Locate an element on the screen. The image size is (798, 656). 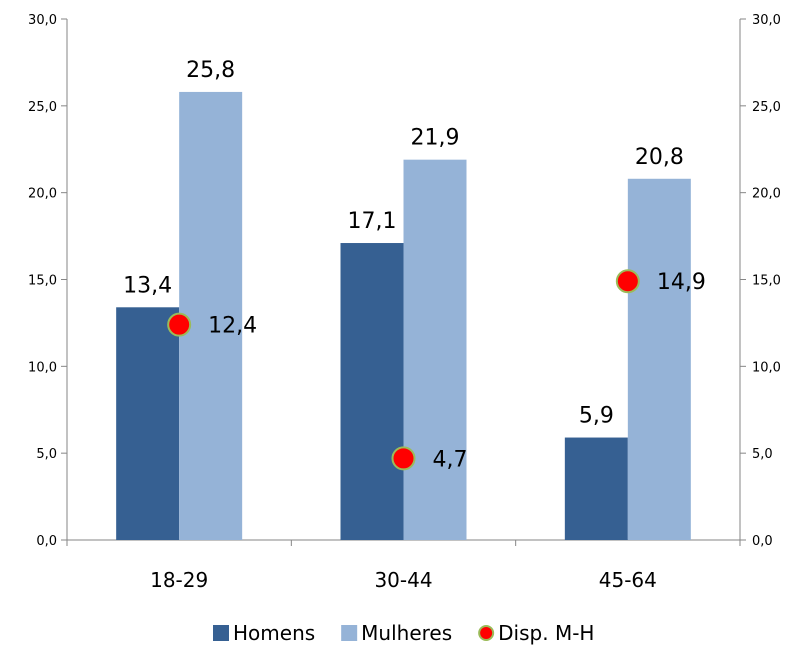
y-tick-label-left: 20,0 is located at coordinates (42, 194).